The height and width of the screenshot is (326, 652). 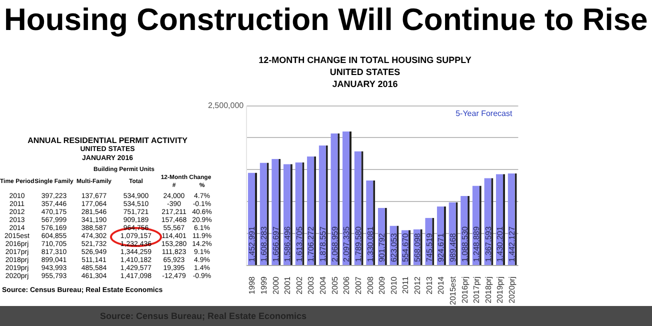 I want to click on data-label: 901,792, so click(x=382, y=247).